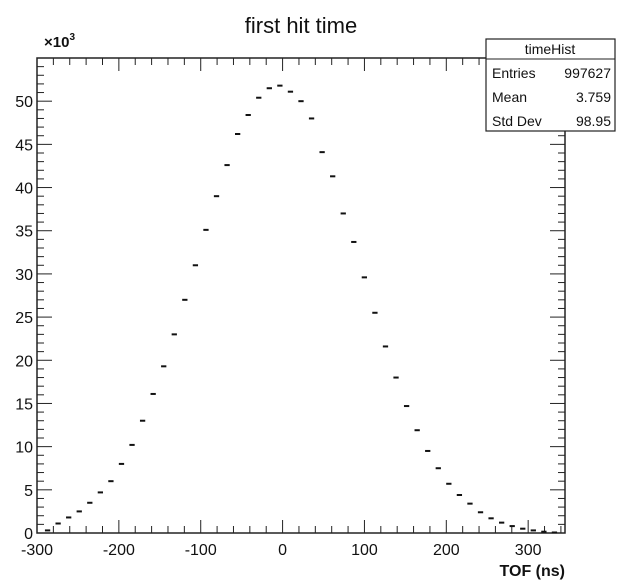  Describe the element at coordinates (24, 404) in the screenshot. I see `y-tick-label: 15` at that location.